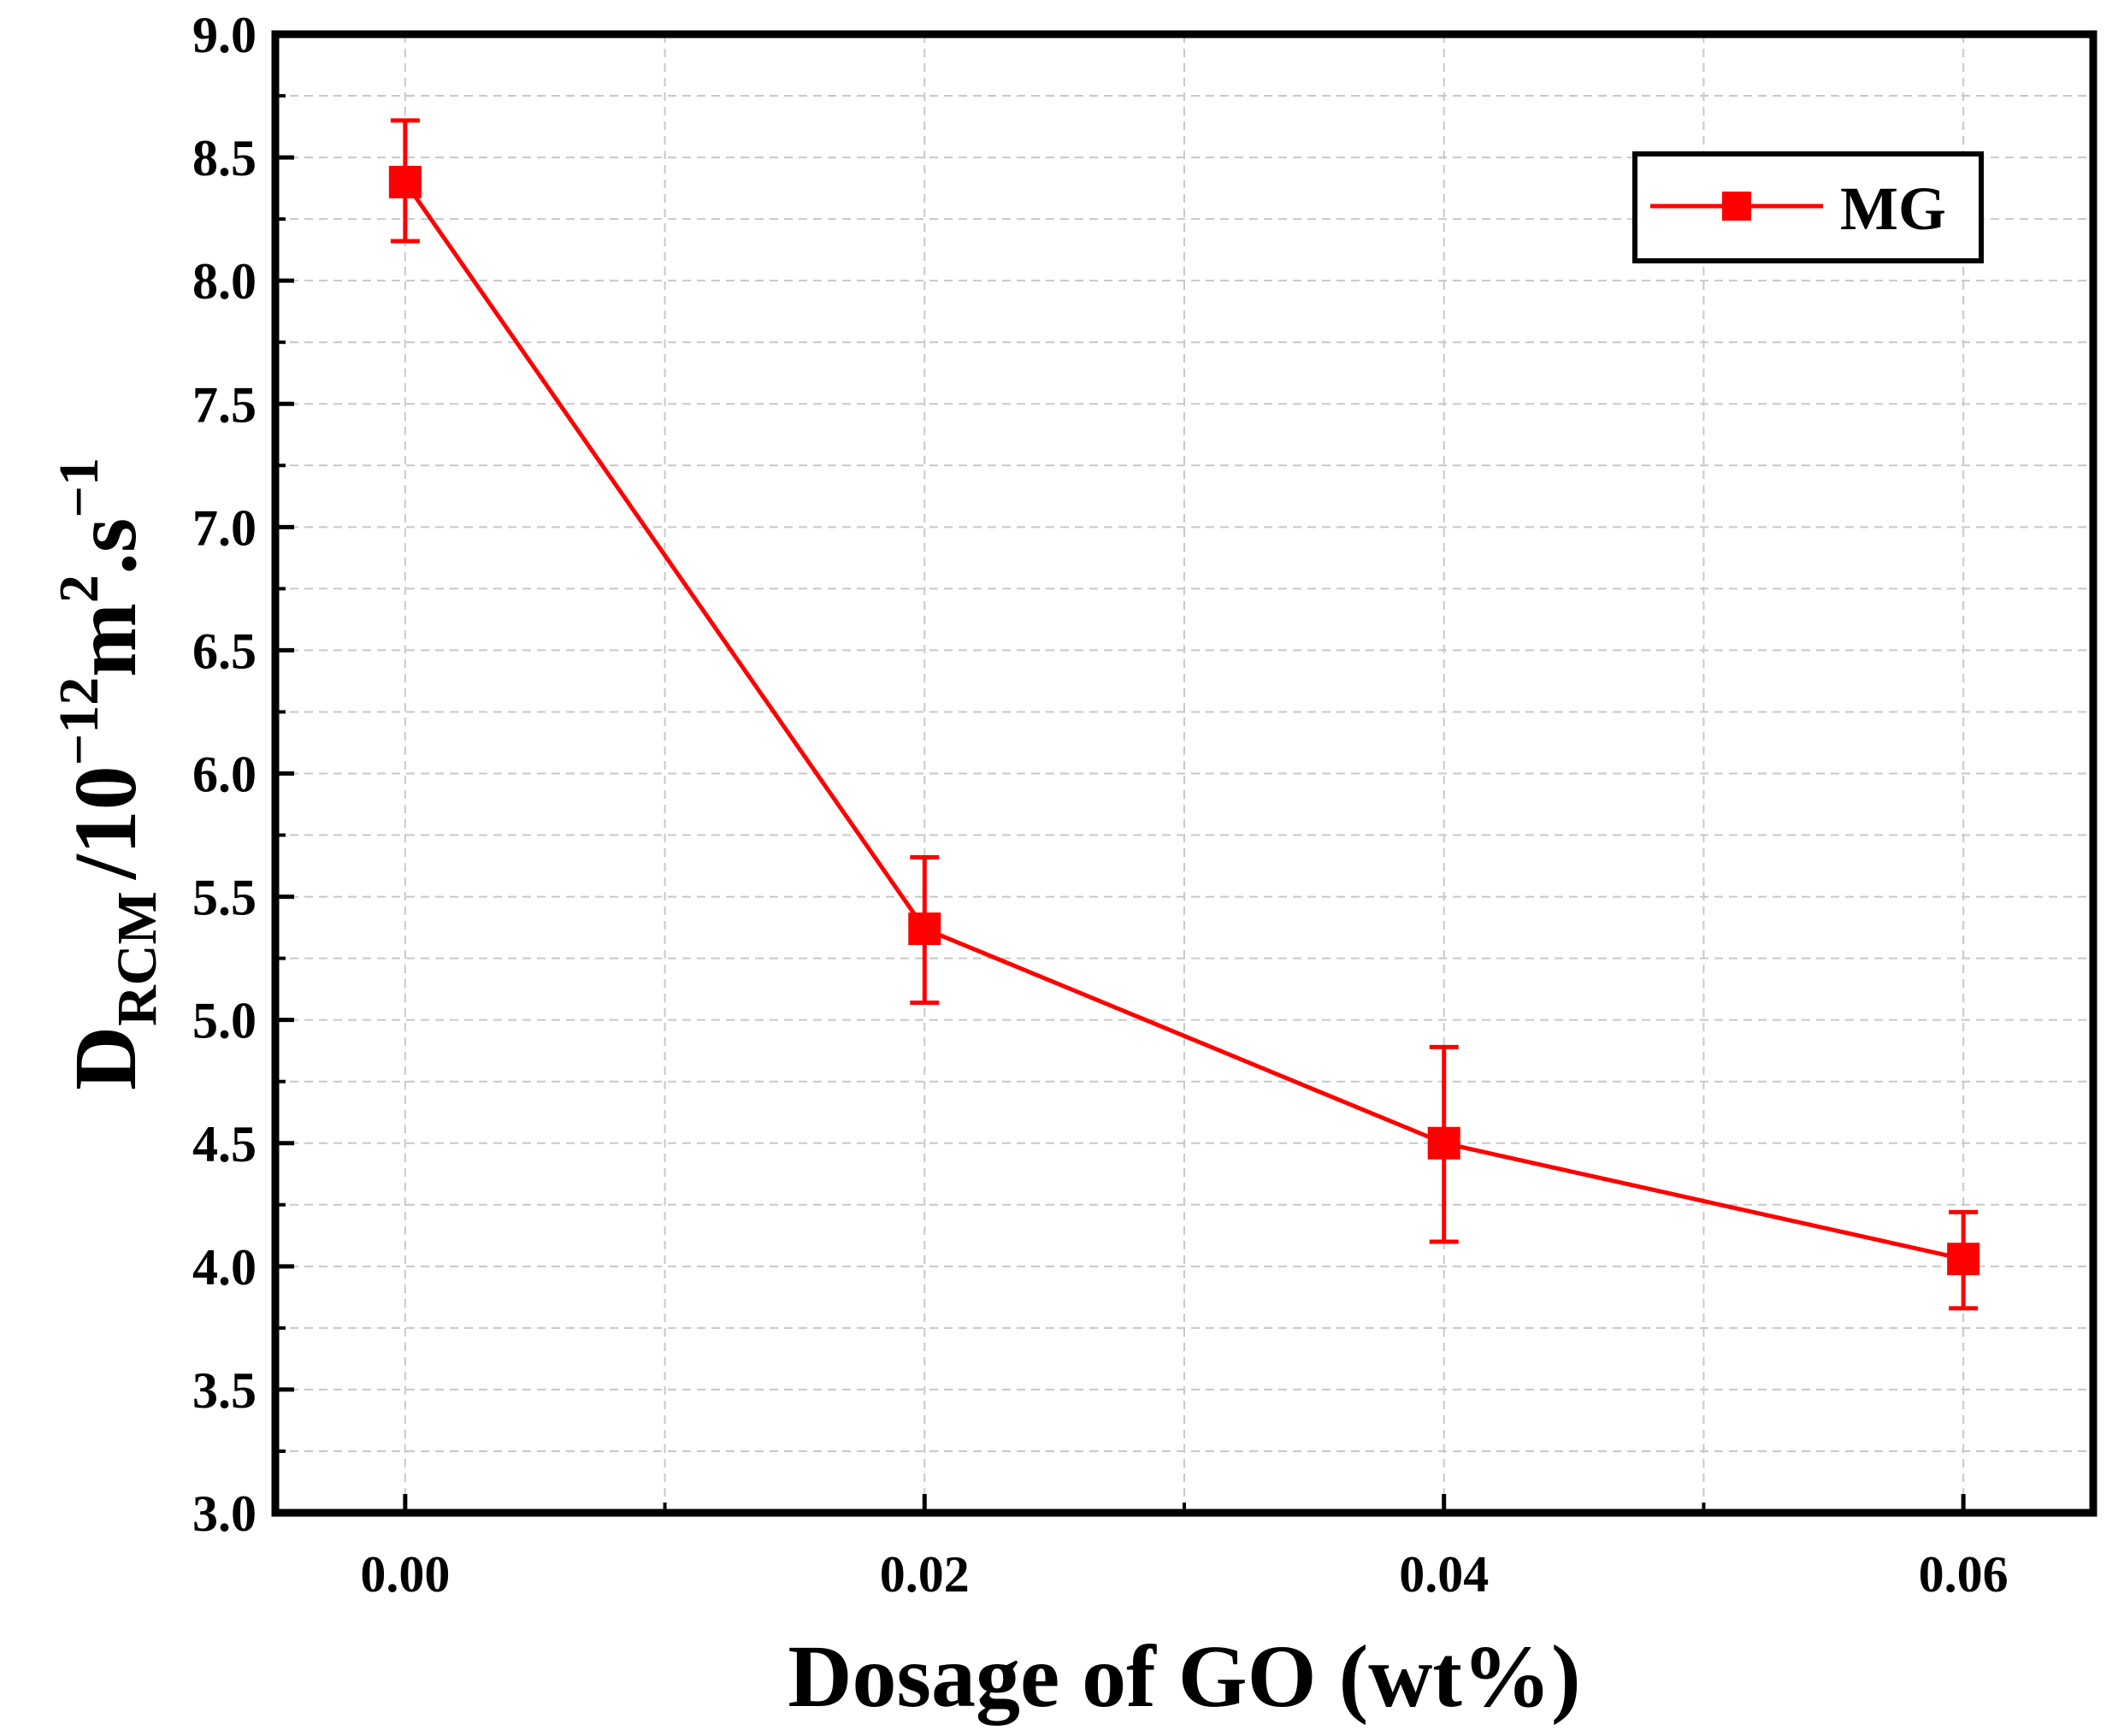 The width and height of the screenshot is (2124, 1736). Describe the element at coordinates (1964, 1575) in the screenshot. I see `x-tick-label: 0.06` at that location.